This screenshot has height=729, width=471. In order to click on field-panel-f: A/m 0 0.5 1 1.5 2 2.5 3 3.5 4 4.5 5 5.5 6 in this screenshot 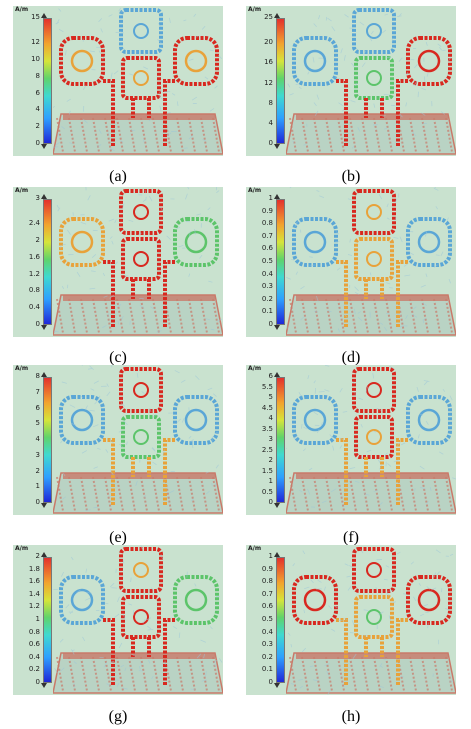, I will do `click(351, 440)`.